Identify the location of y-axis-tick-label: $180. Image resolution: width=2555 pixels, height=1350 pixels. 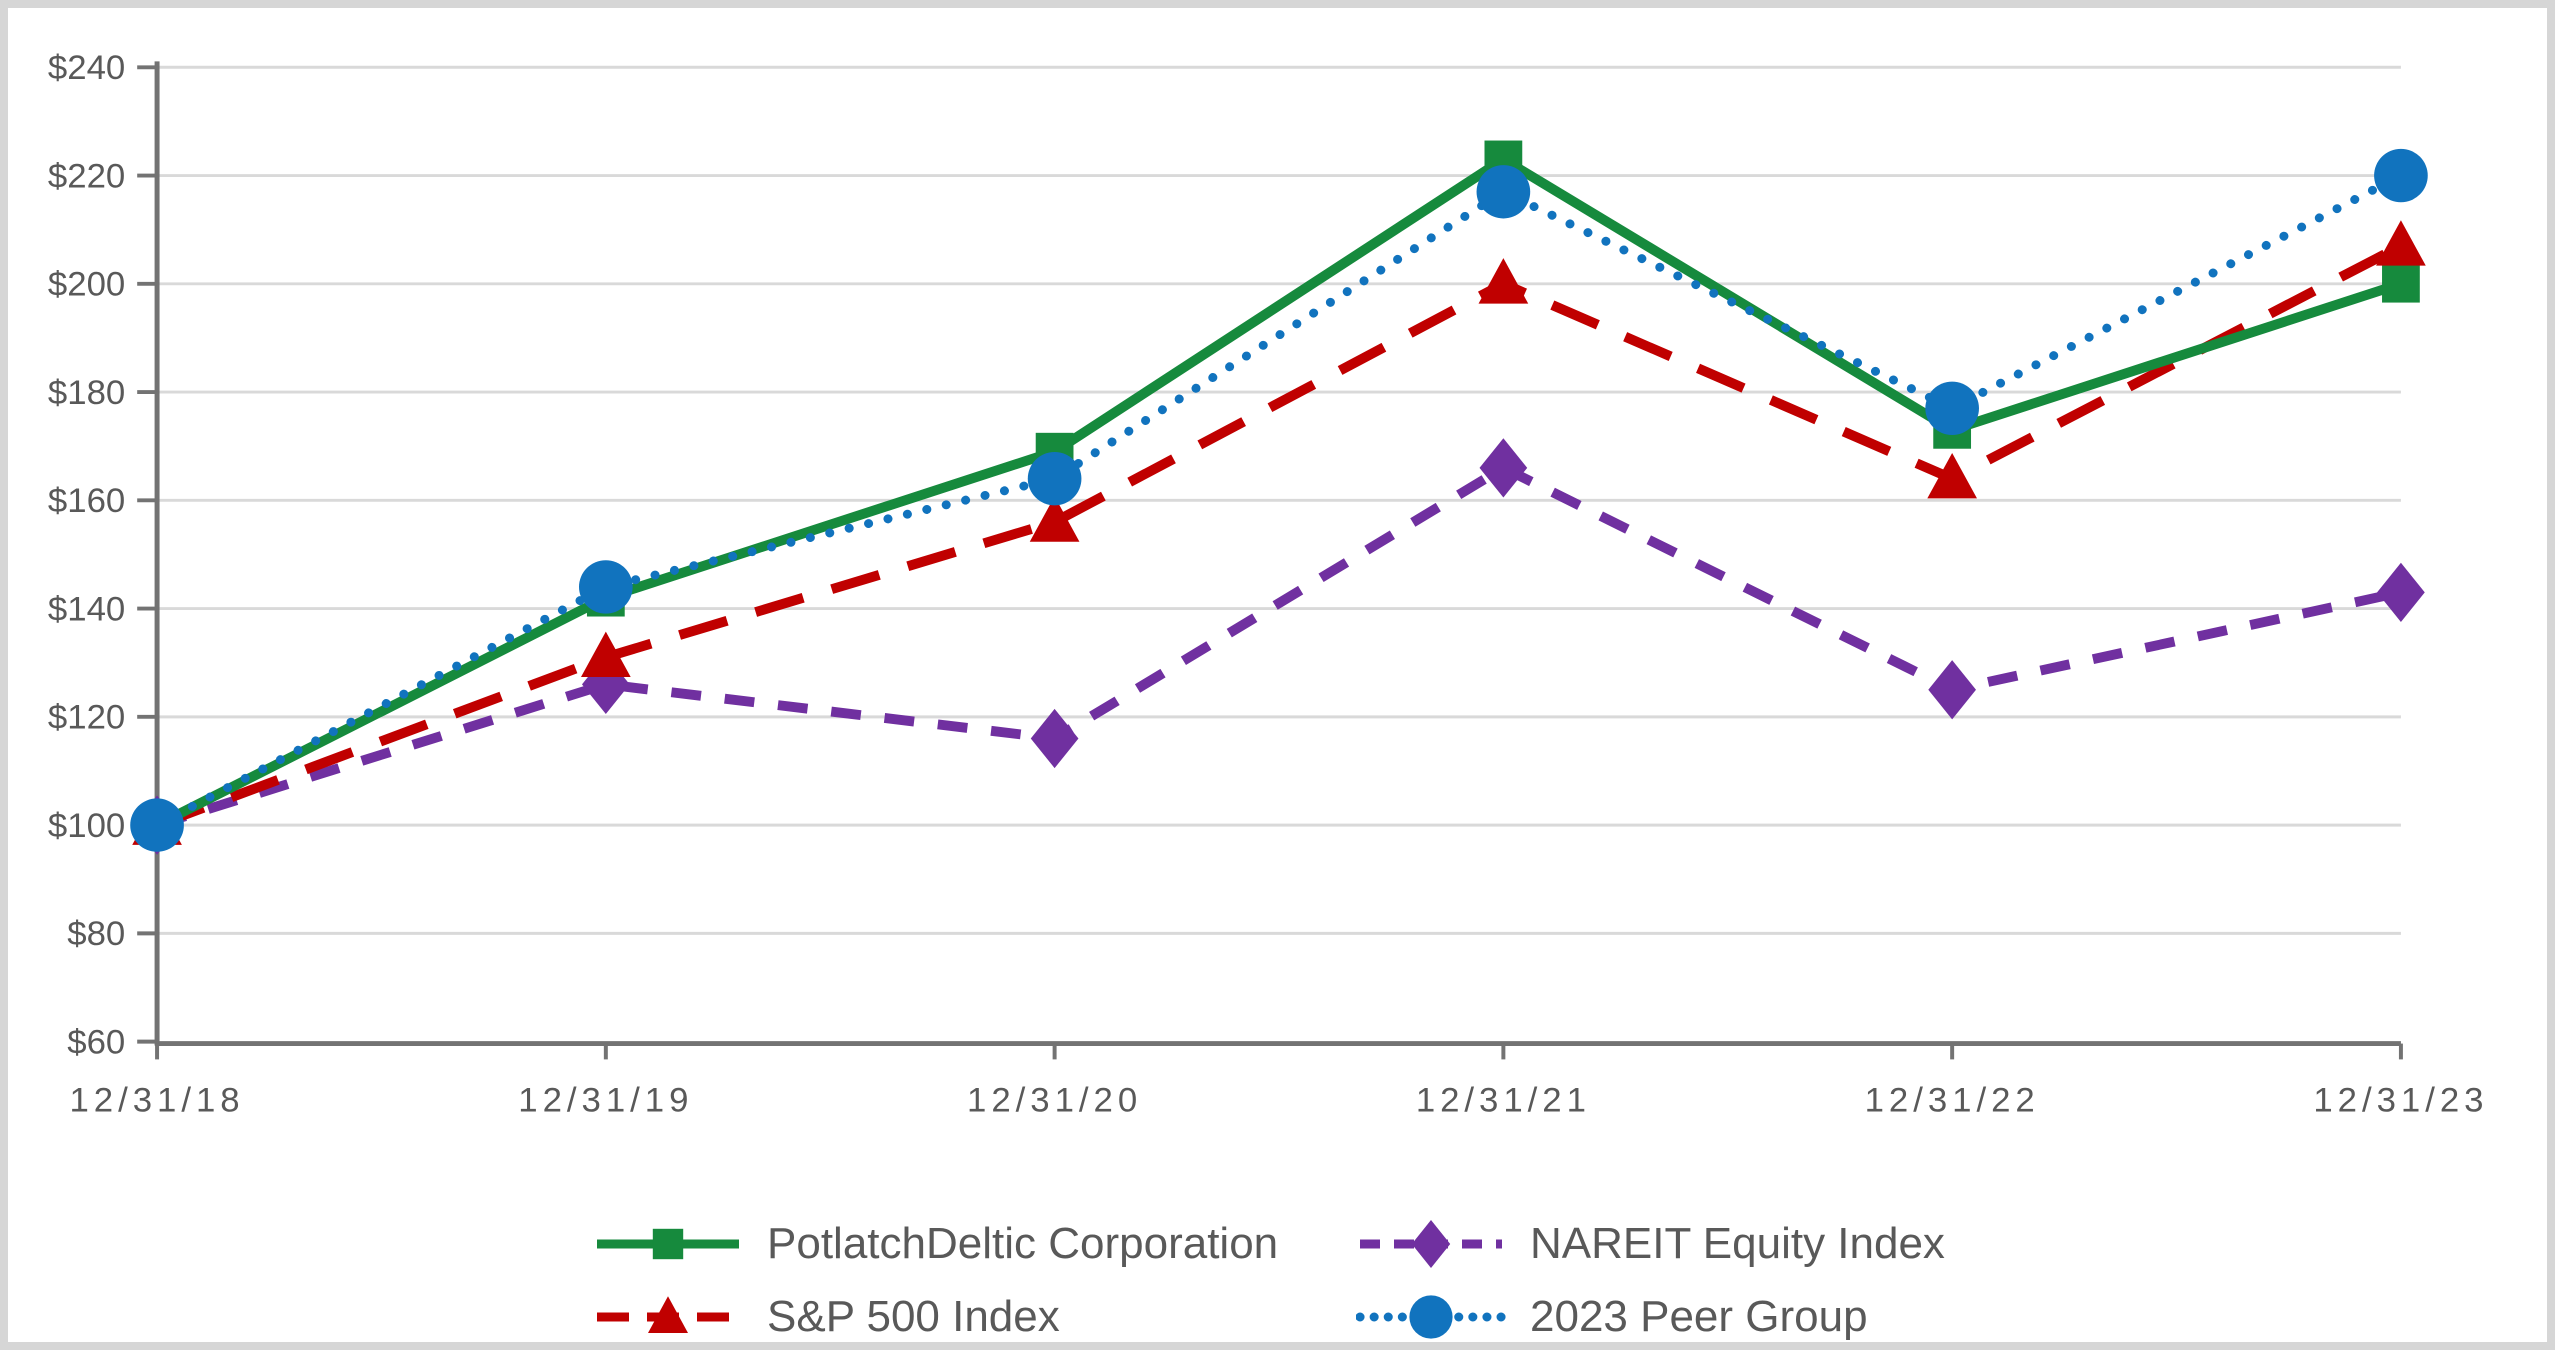
(86, 393).